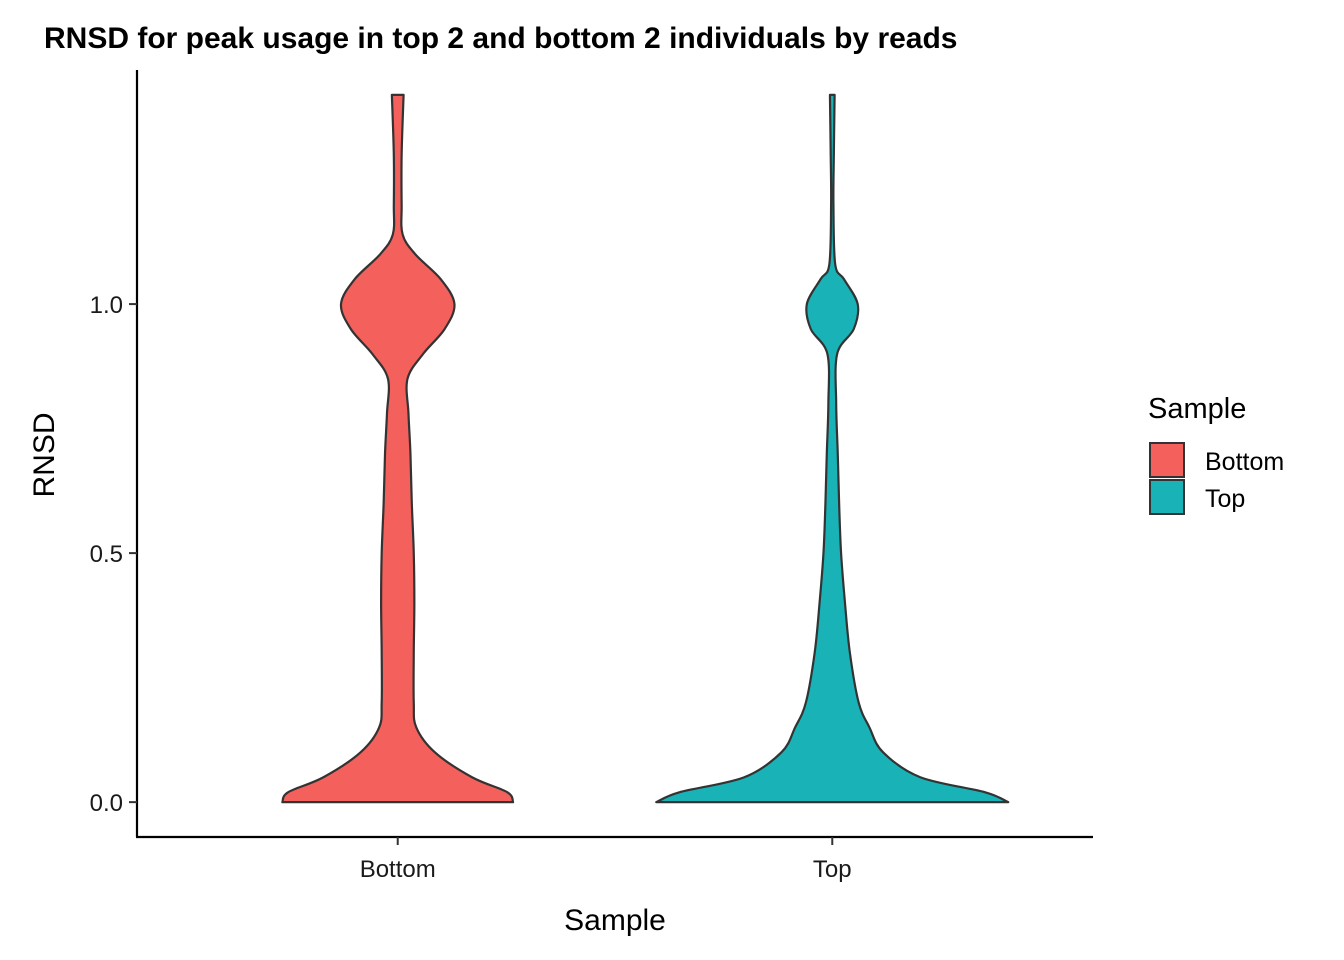 This screenshot has height=960, width=1344. I want to click on legend-title: Sample, so click(1197, 409).